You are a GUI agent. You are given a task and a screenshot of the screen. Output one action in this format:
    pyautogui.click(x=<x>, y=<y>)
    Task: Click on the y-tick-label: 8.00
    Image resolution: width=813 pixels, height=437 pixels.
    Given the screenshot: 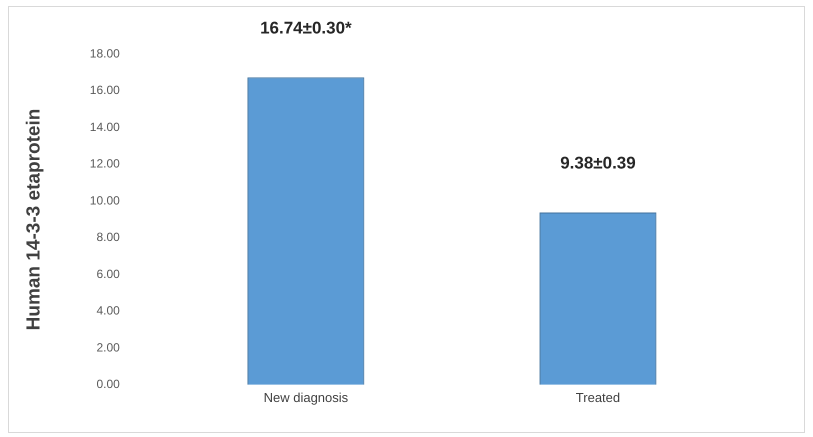 What is the action you would take?
    pyautogui.click(x=108, y=237)
    